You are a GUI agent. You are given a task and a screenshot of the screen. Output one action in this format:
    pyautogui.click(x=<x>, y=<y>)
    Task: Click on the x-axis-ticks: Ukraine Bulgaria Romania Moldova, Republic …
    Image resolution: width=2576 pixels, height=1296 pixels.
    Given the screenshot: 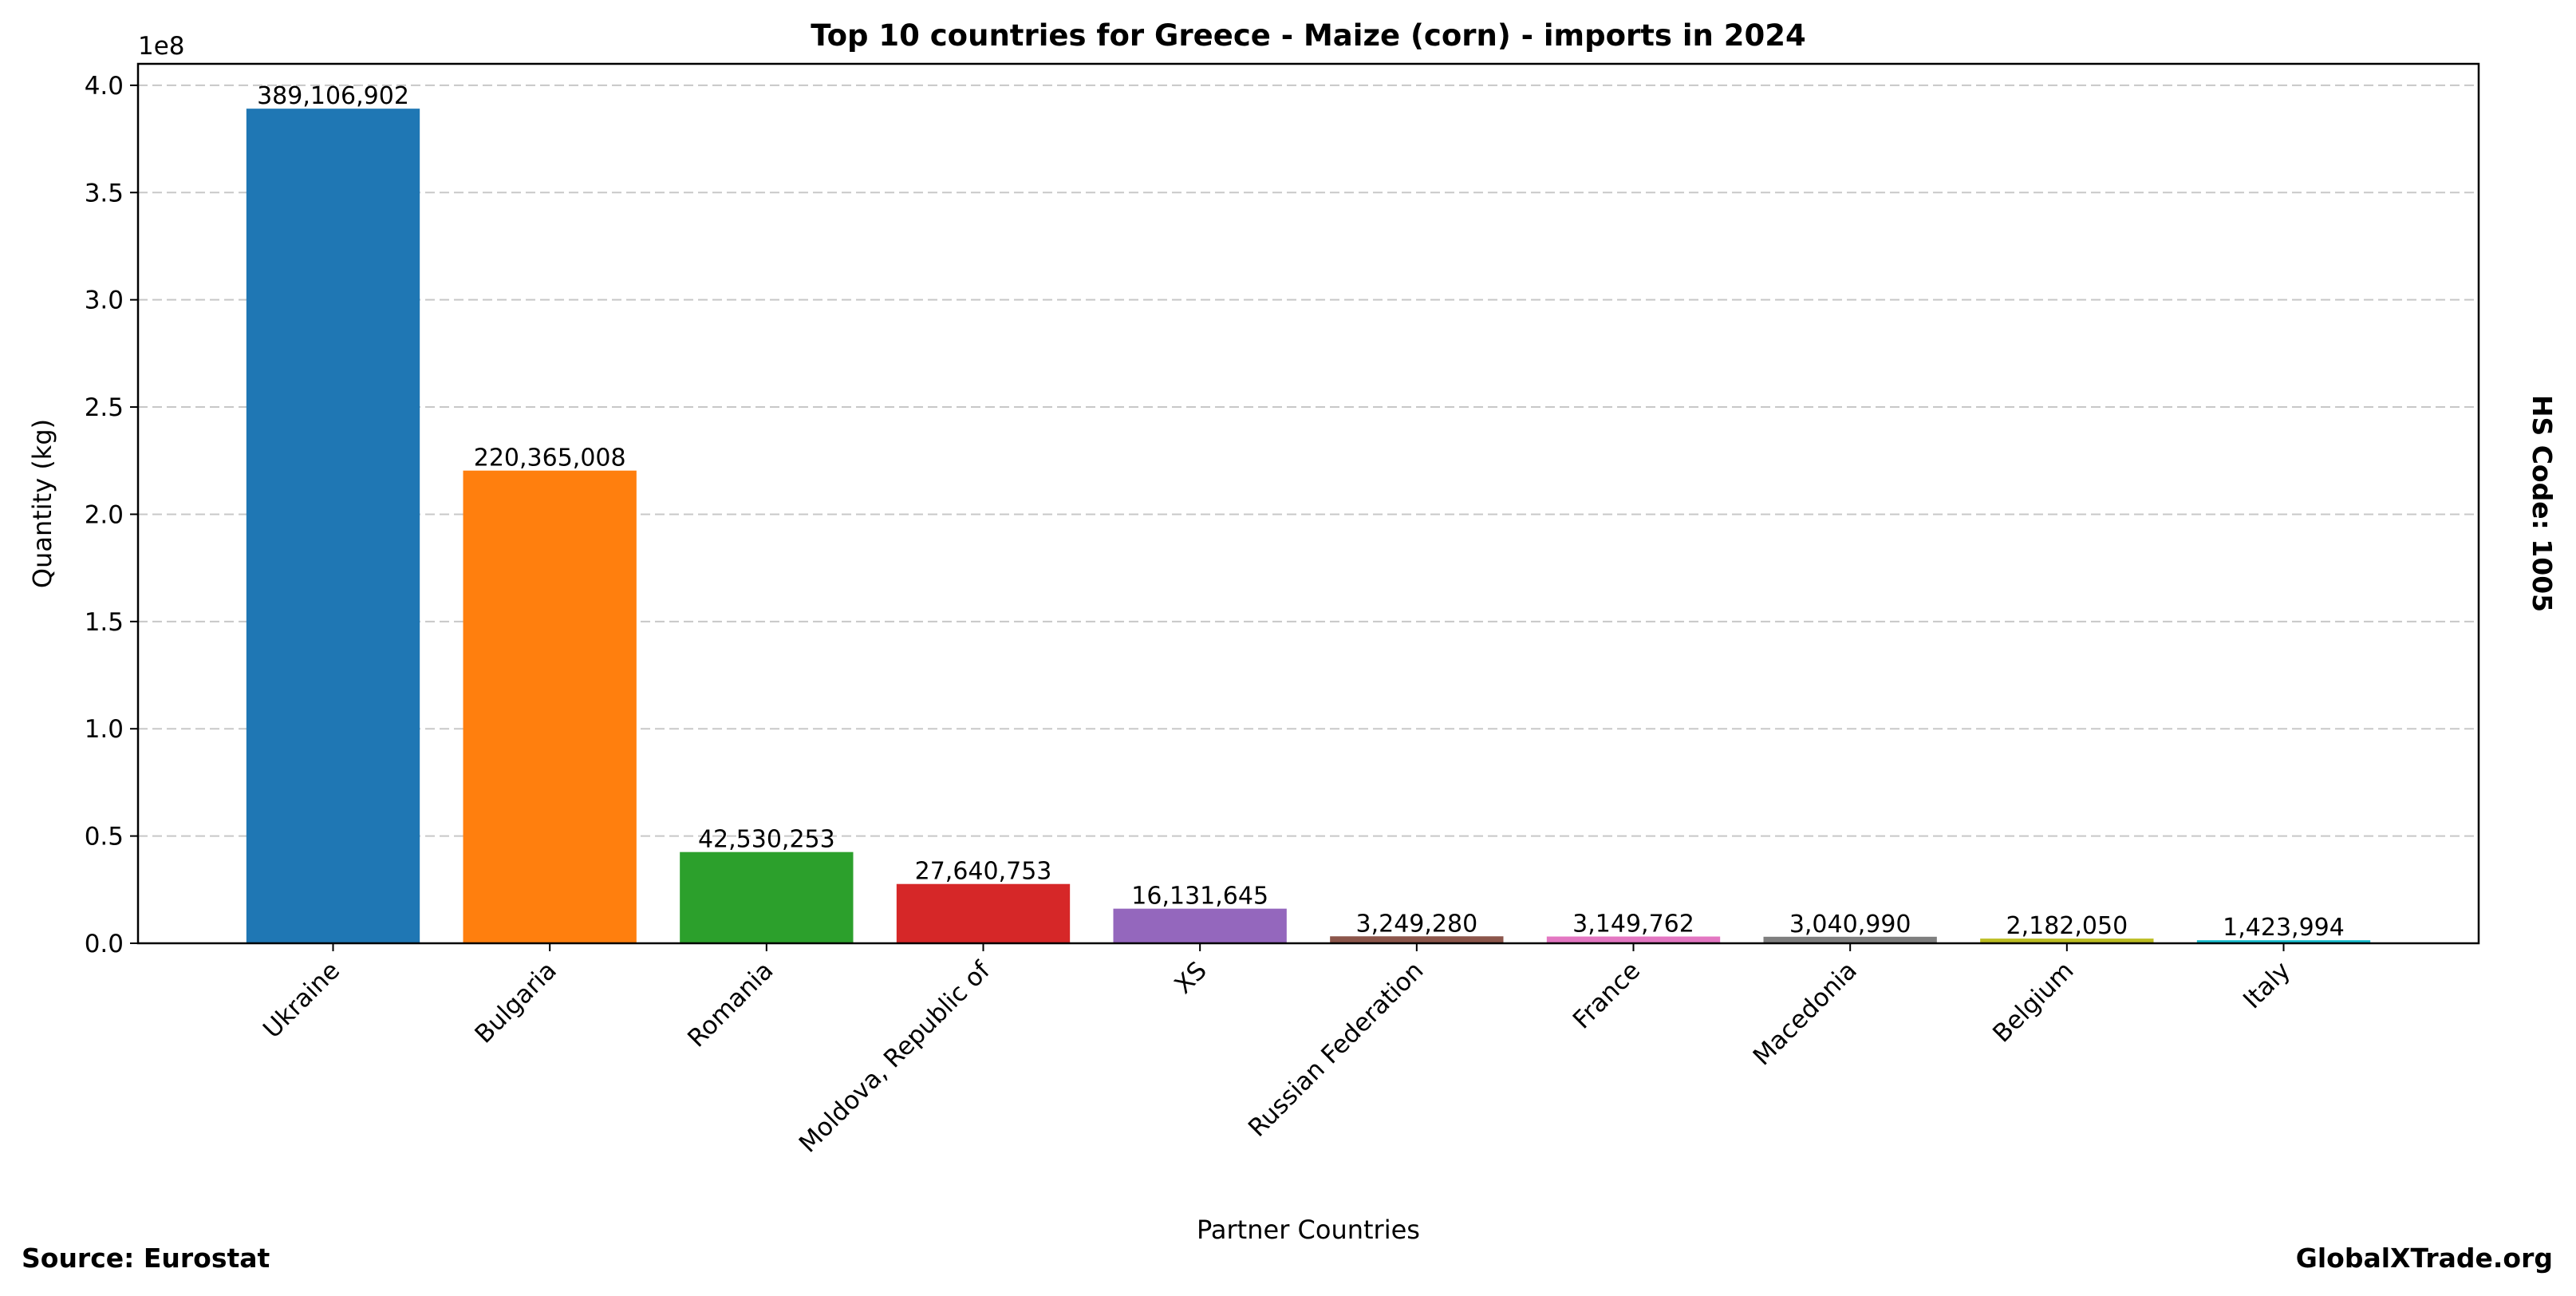 What is the action you would take?
    pyautogui.click(x=1277, y=1051)
    